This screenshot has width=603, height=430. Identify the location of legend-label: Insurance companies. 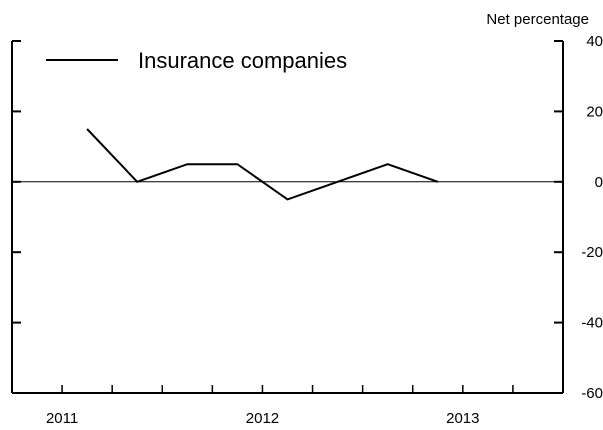
(242, 60).